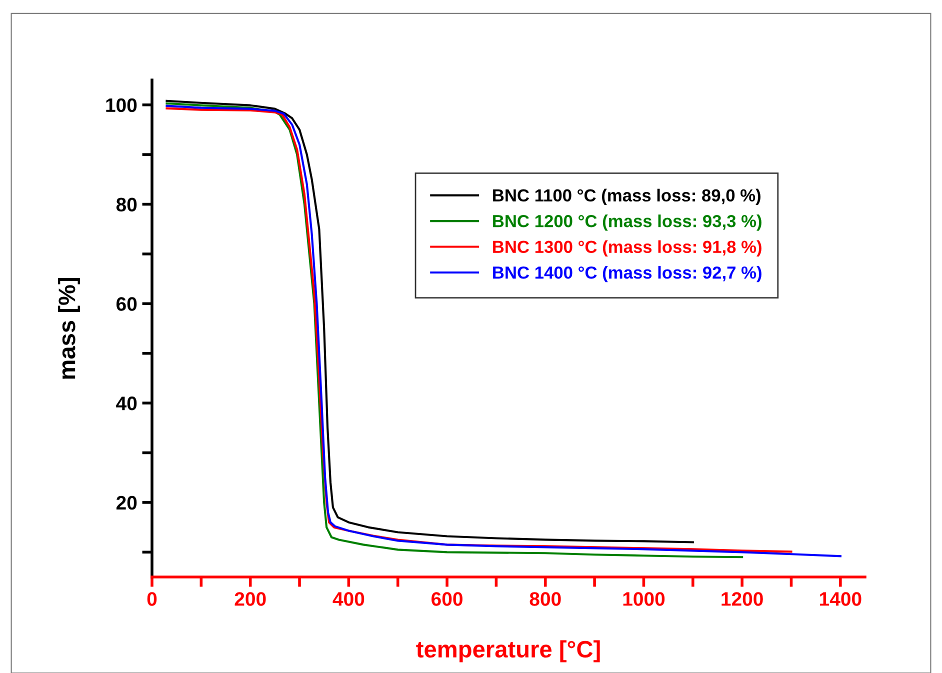 The image size is (942, 673). Describe the element at coordinates (126, 205) in the screenshot. I see `y-tick-label: 80` at that location.